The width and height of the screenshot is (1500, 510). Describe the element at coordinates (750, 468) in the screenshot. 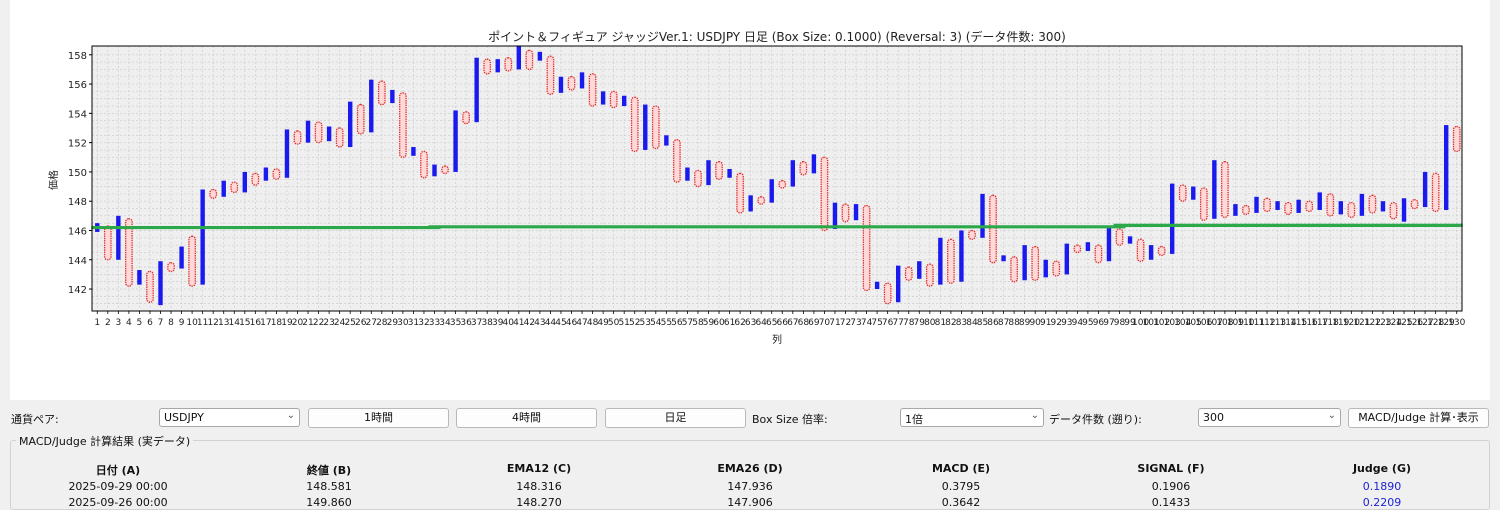

I see `col-header-ema26: EMA26 (D)` at that location.